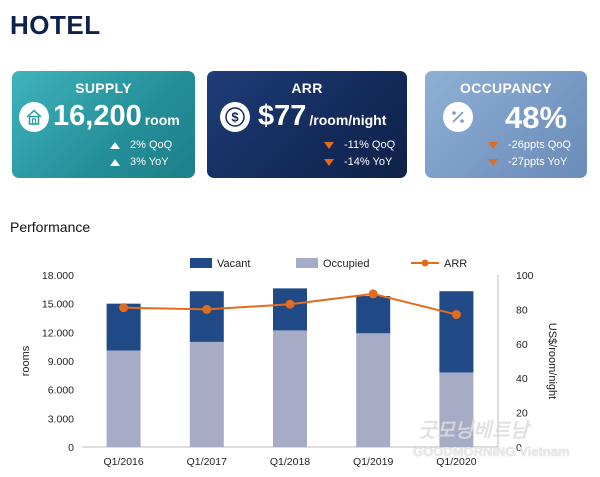 The image size is (600, 477). I want to click on arr-qoq: -11% QoQ, so click(359, 145).